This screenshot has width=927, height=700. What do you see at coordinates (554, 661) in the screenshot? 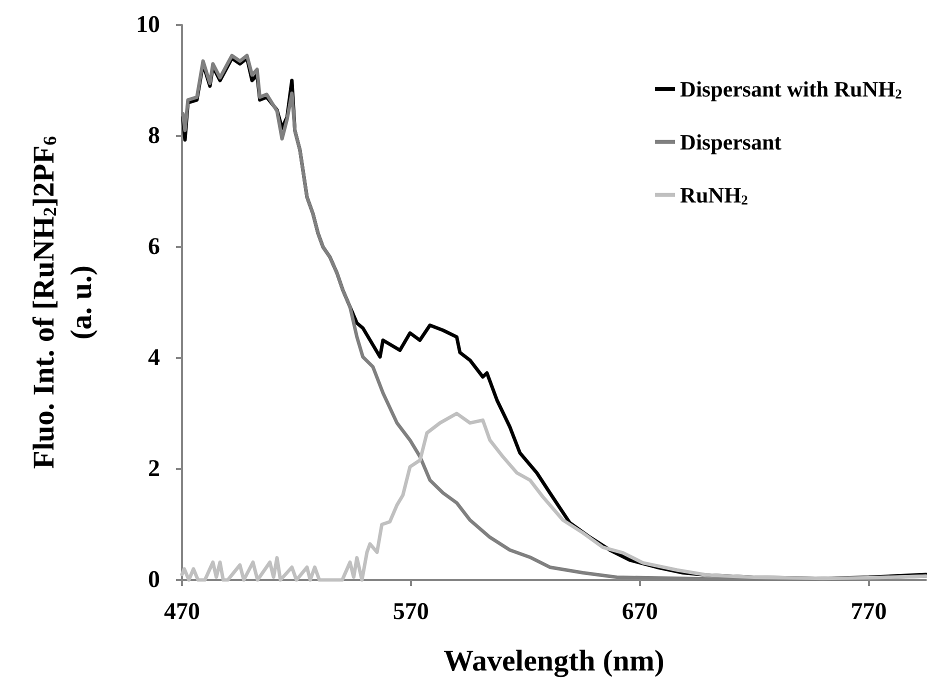
I see `x-axis-title: Wavelength (nm)` at bounding box center [554, 661].